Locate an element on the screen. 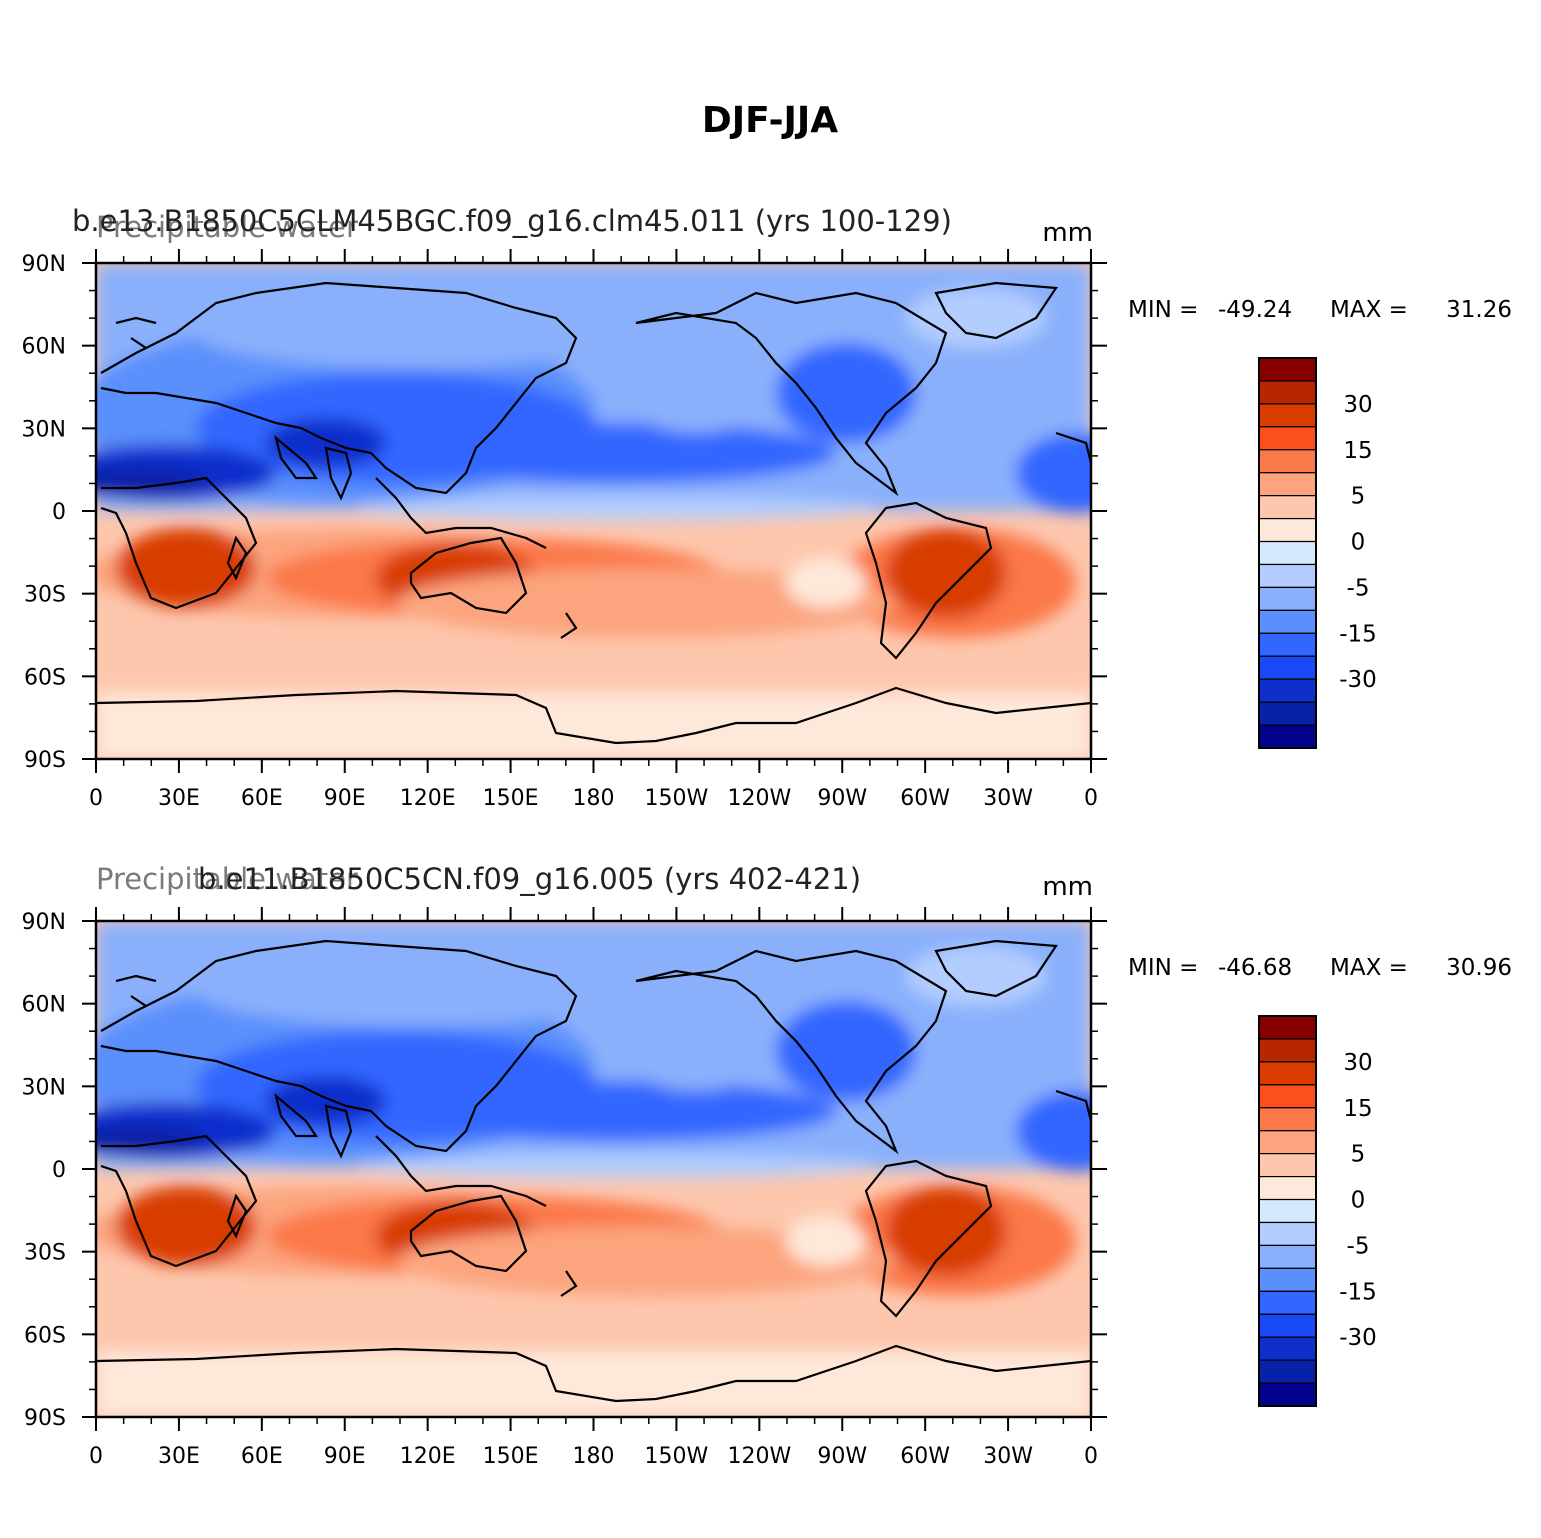 Image resolution: width=1541 pixels, height=1538 pixels. y-tick-label: 0 is located at coordinates (59, 512).